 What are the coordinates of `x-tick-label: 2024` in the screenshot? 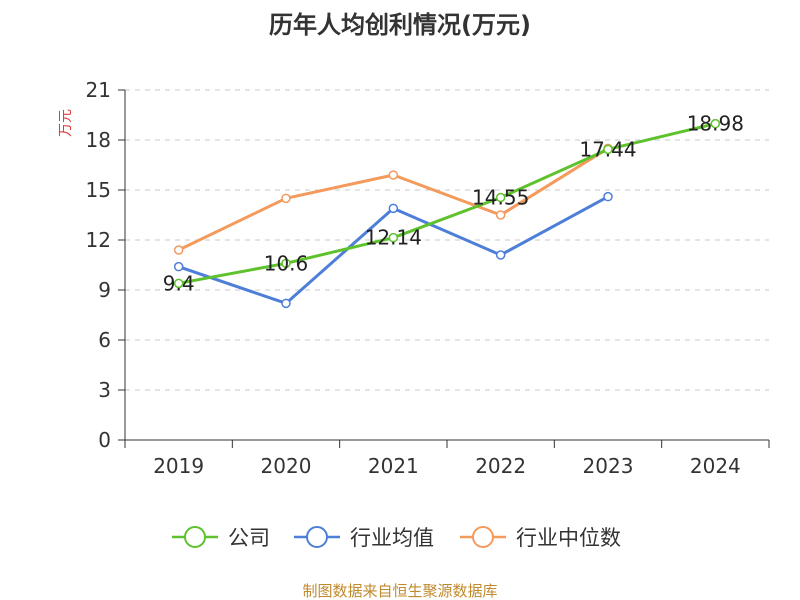 It's located at (715, 466).